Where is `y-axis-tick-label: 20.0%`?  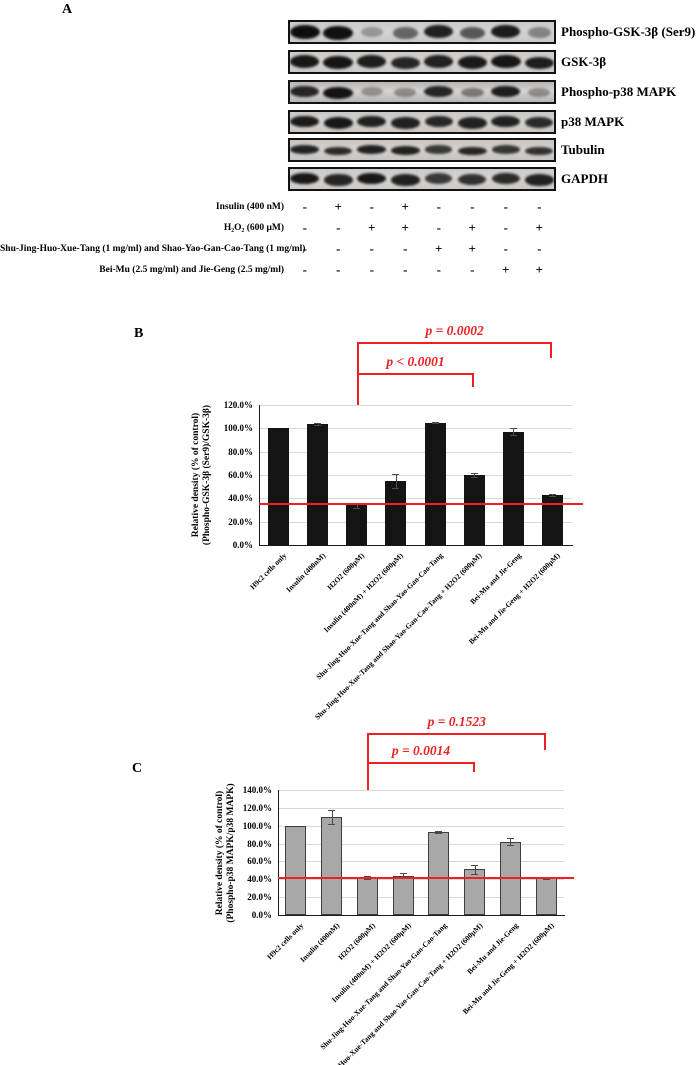 y-axis-tick-label: 20.0% is located at coordinates (240, 521).